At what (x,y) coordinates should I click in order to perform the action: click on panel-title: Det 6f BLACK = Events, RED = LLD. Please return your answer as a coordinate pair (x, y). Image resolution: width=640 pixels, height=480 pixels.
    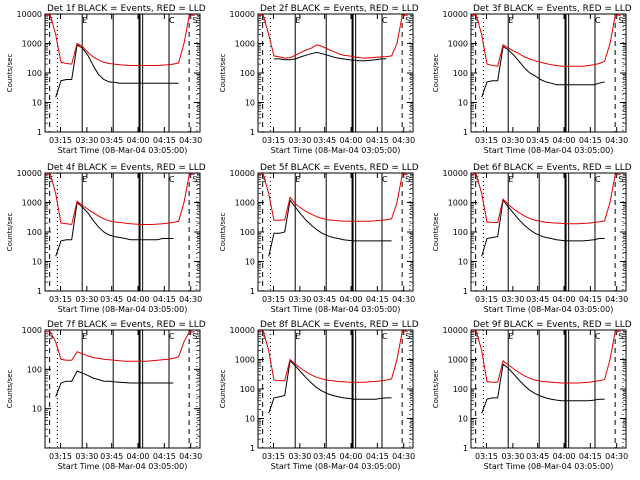
    Looking at the image, I should click on (552, 168).